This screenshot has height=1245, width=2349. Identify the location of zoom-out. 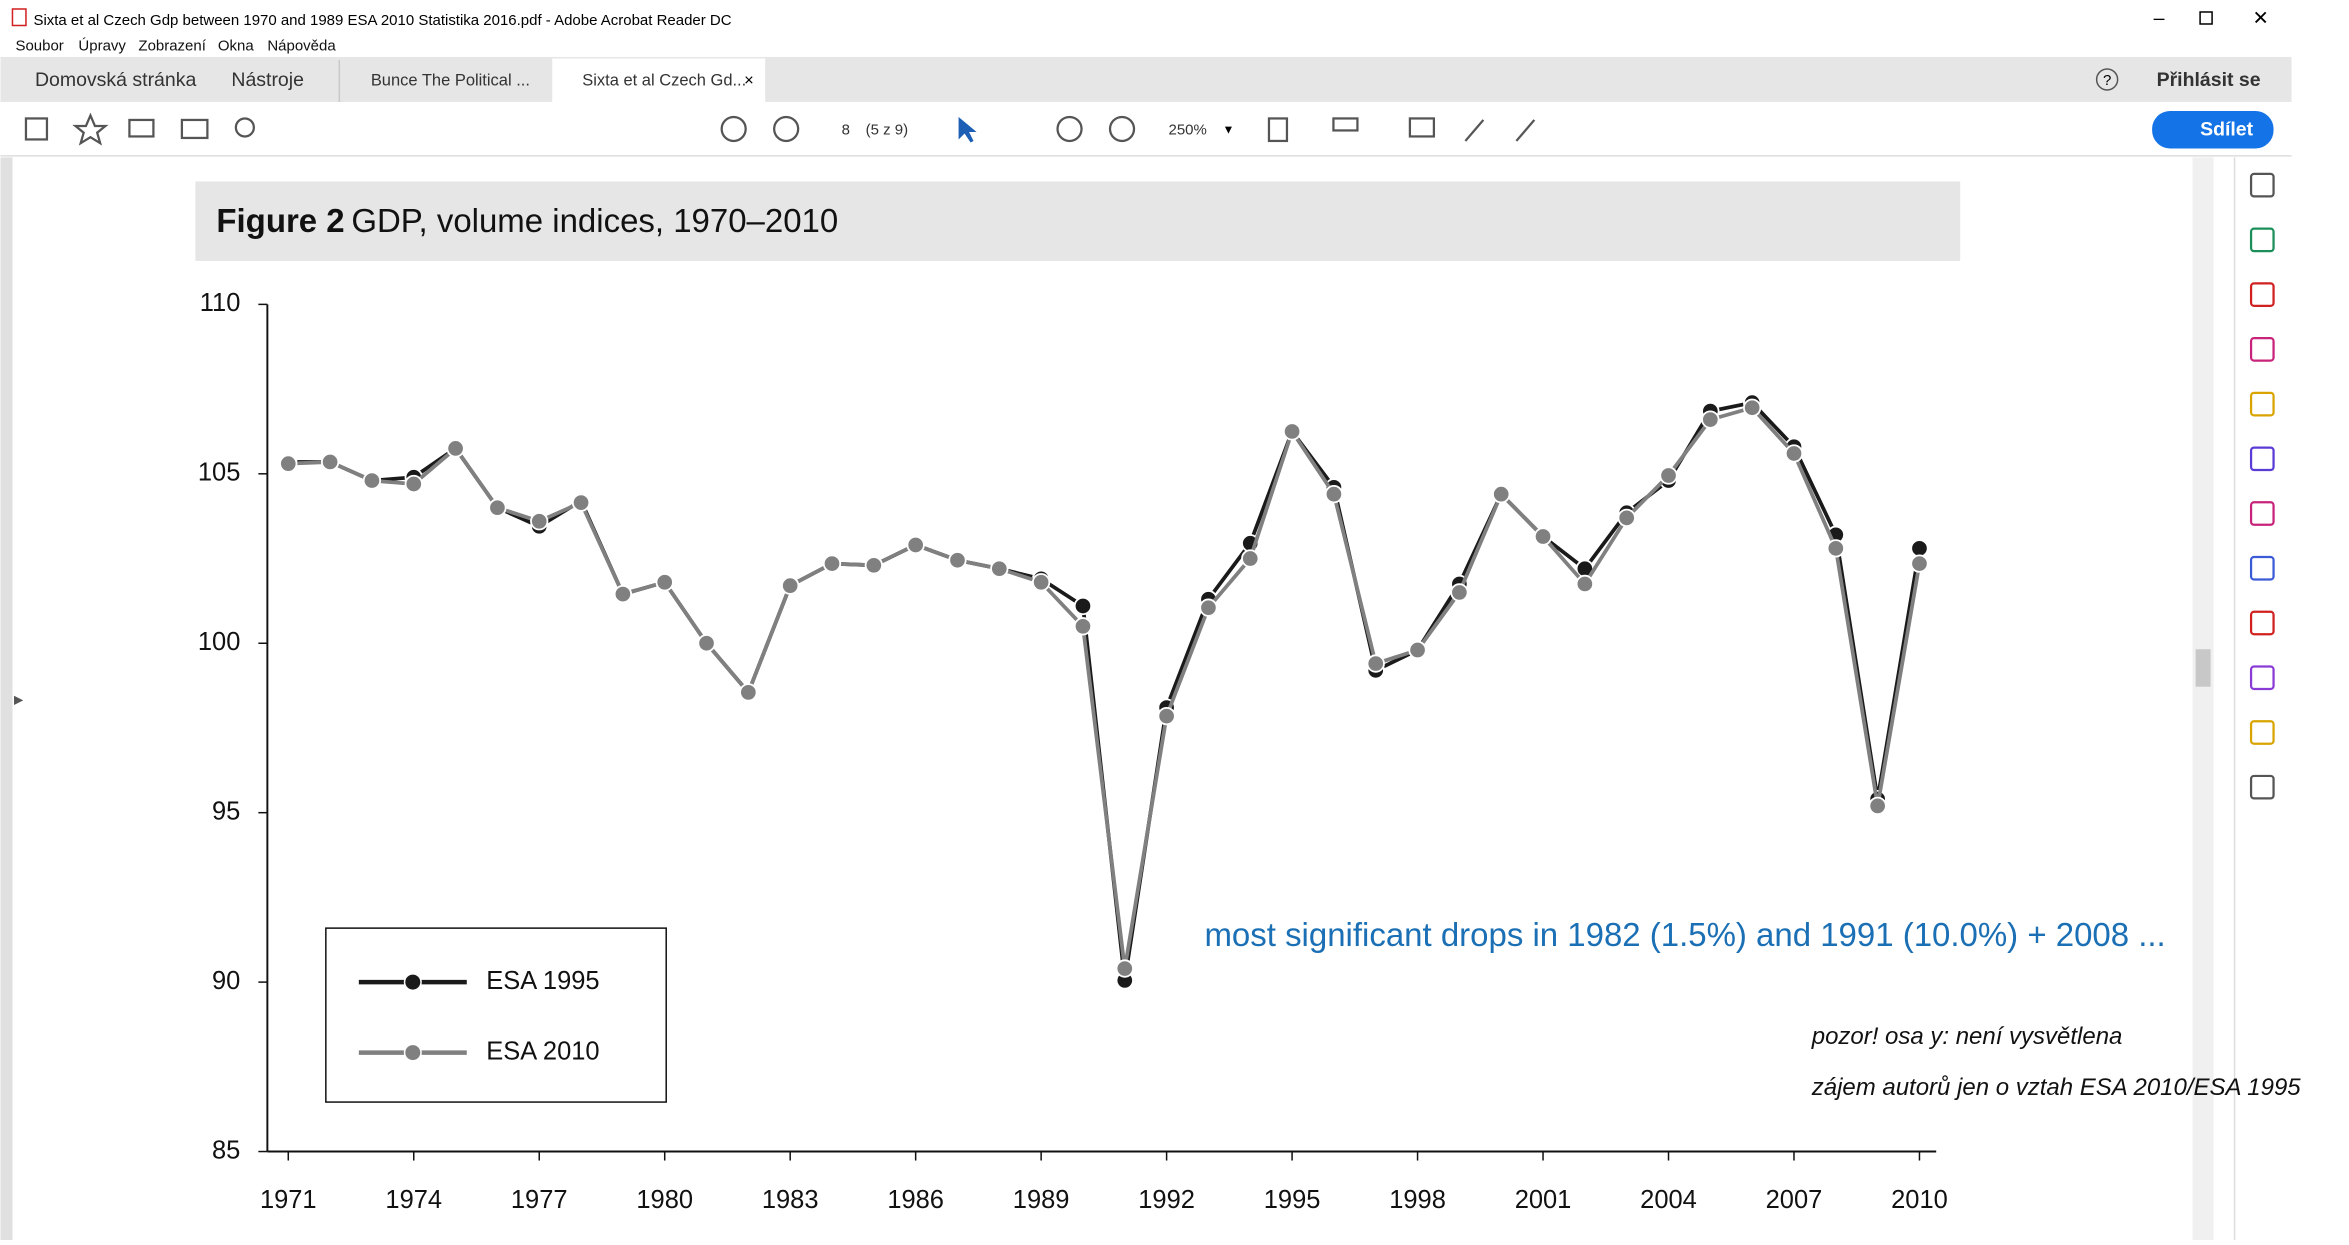
(1069, 129).